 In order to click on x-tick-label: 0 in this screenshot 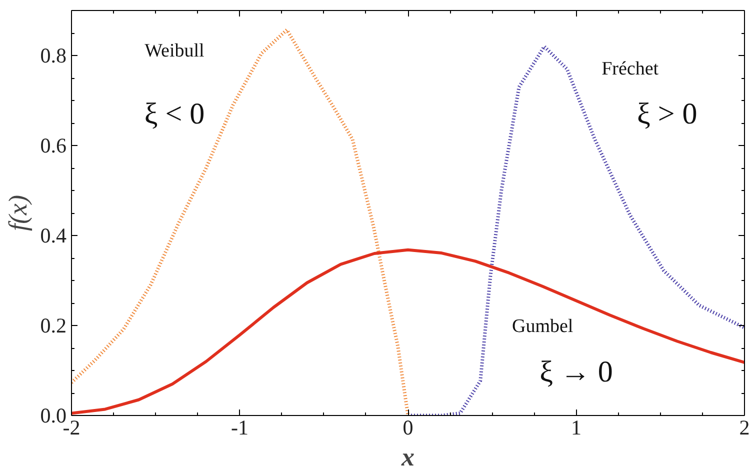, I will do `click(408, 428)`.